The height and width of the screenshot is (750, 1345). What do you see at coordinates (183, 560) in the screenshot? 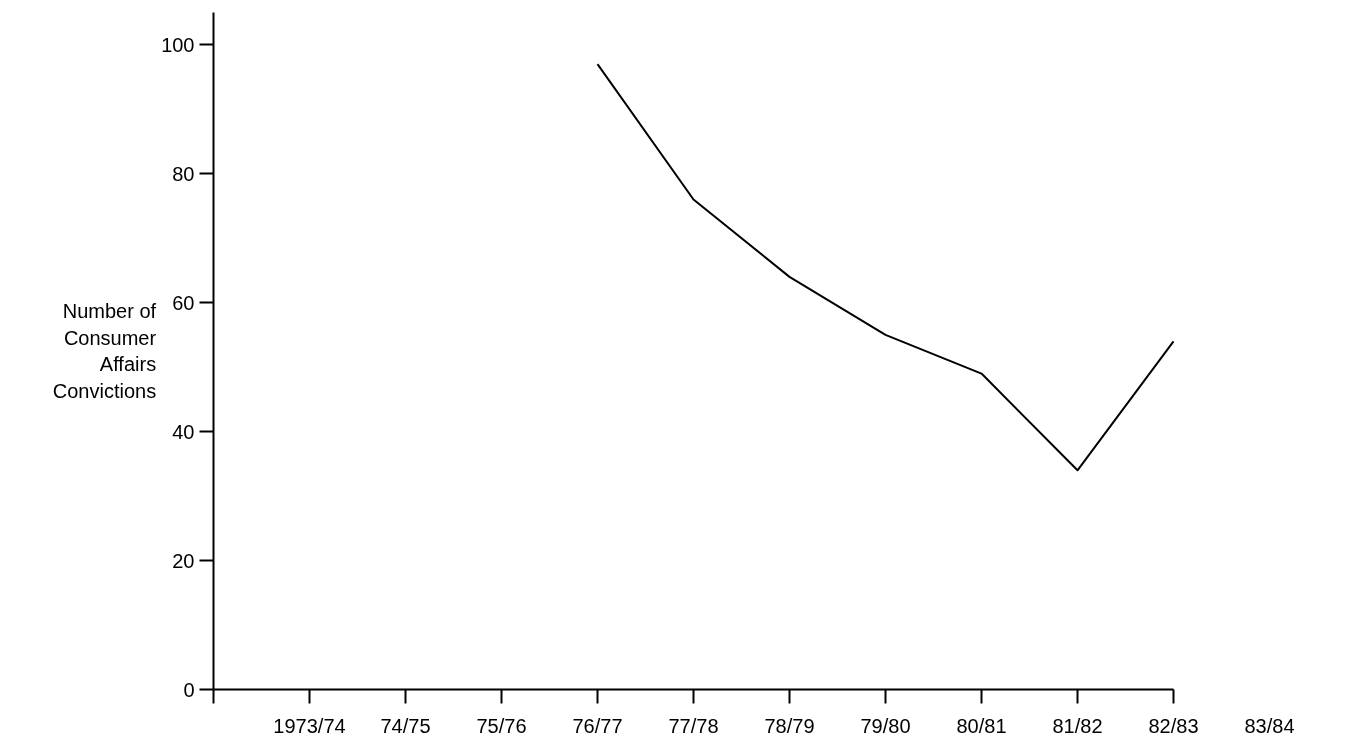
I see `y-tick-label: 20` at bounding box center [183, 560].